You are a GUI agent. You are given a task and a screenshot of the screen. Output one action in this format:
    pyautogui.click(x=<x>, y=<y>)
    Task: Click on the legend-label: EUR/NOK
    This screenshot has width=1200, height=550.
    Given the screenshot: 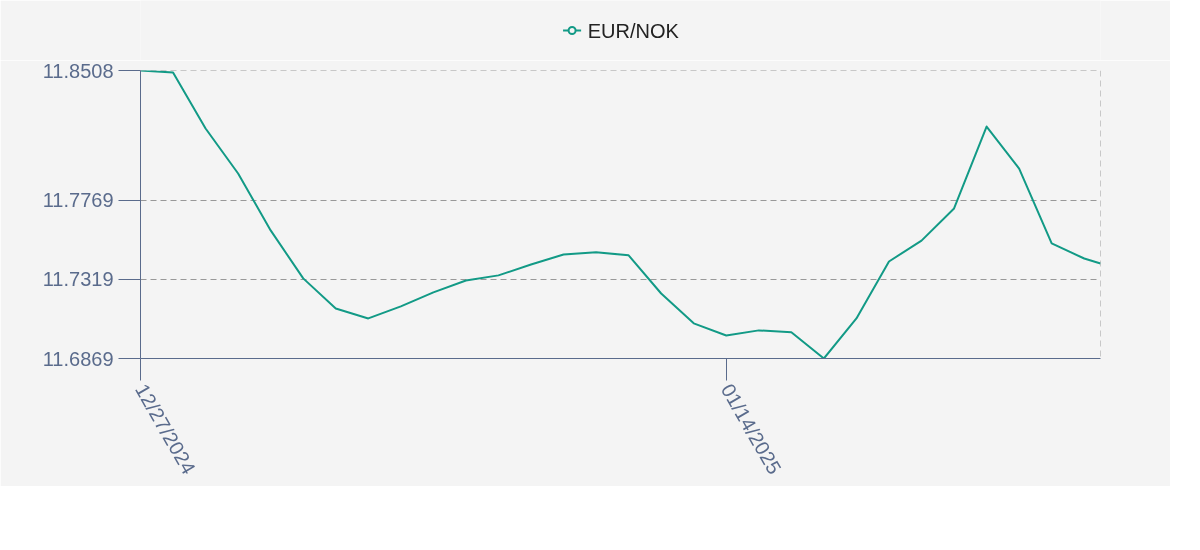 What is the action you would take?
    pyautogui.click(x=633, y=30)
    